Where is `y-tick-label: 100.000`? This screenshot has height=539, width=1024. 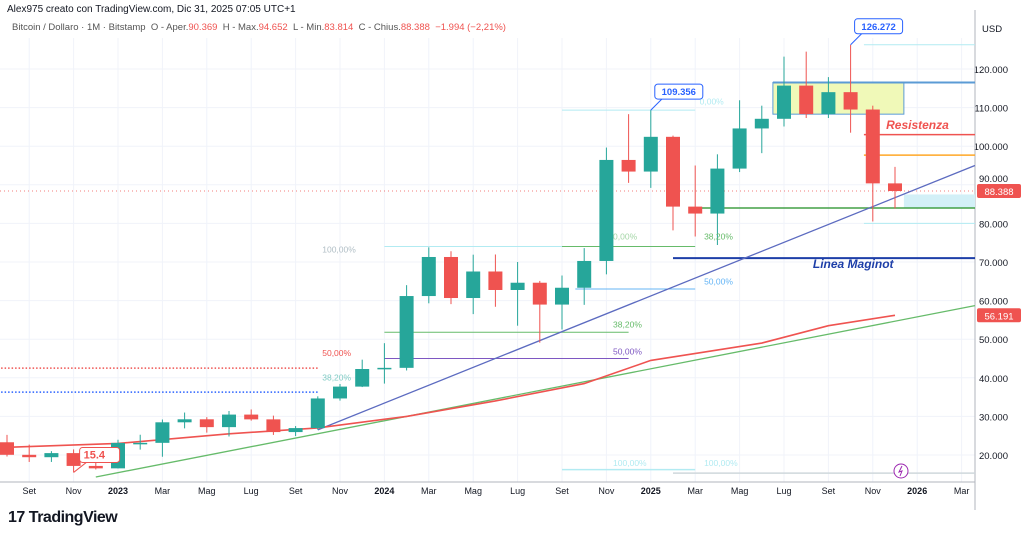
y-tick-label: 100.000 is located at coordinates (991, 147).